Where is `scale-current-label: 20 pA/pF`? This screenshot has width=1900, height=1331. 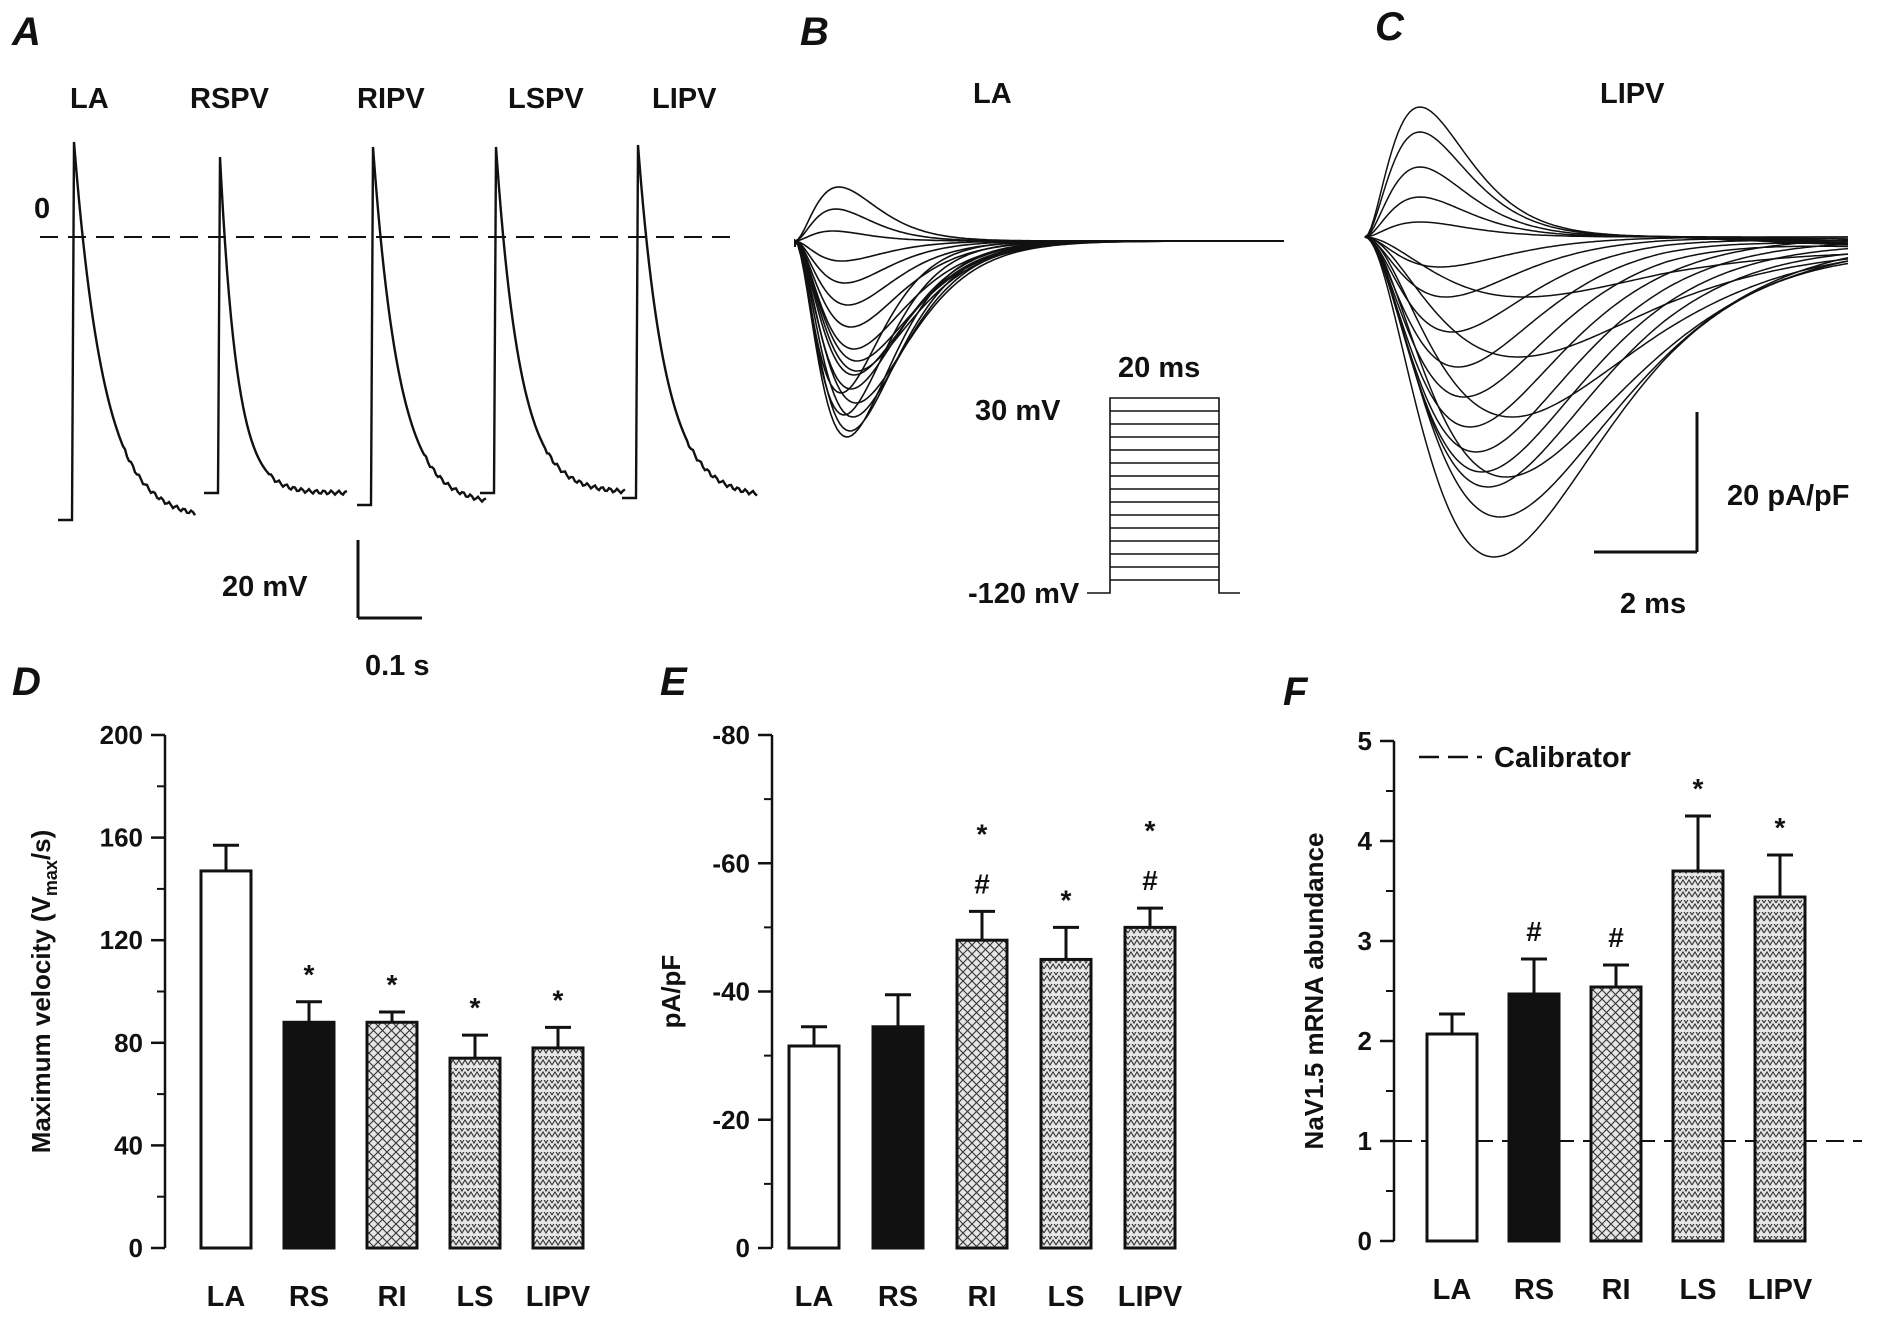 scale-current-label: 20 pA/pF is located at coordinates (1788, 496).